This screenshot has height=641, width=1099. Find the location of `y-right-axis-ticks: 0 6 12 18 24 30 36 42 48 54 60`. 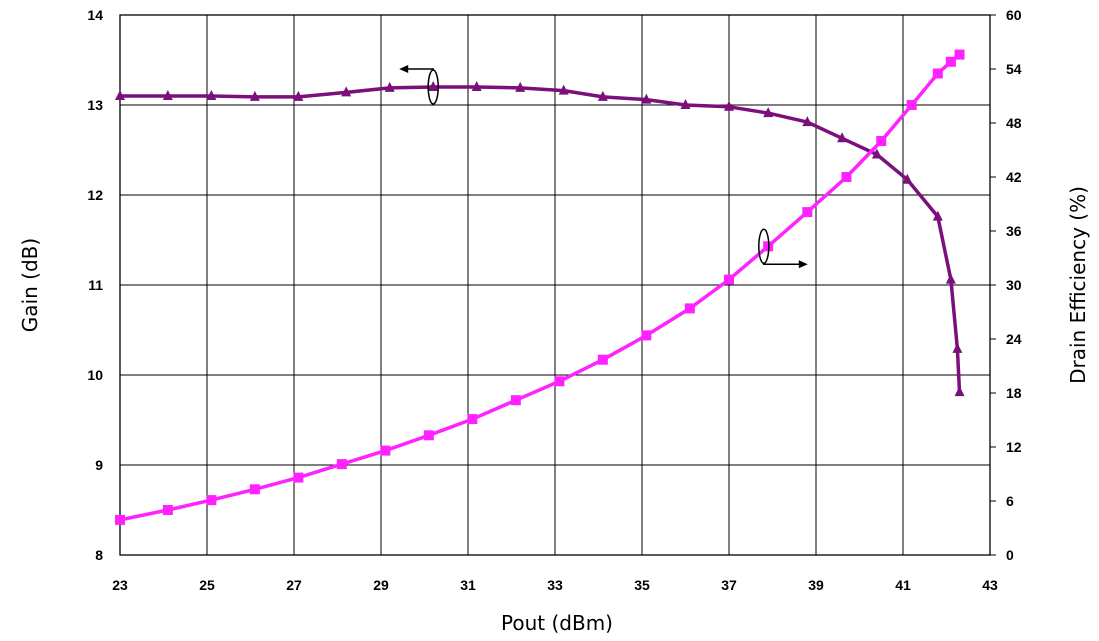

y-right-axis-ticks: 0 6 12 18 24 30 36 42 48 54 60 is located at coordinates (1006, 285).